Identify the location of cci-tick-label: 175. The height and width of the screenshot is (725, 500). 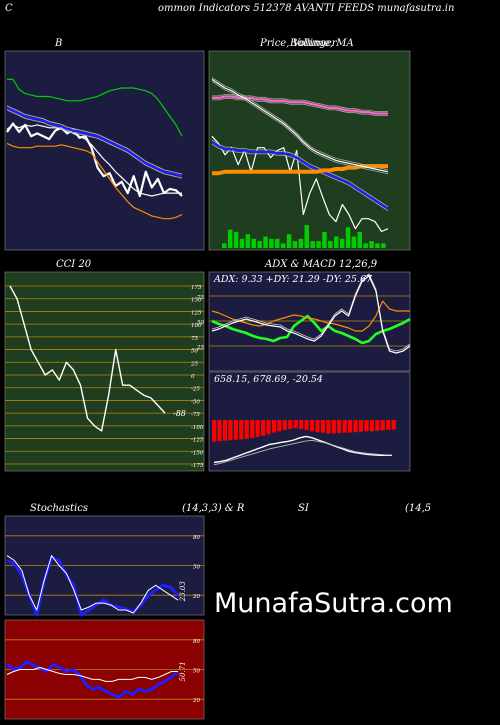
(196, 288).